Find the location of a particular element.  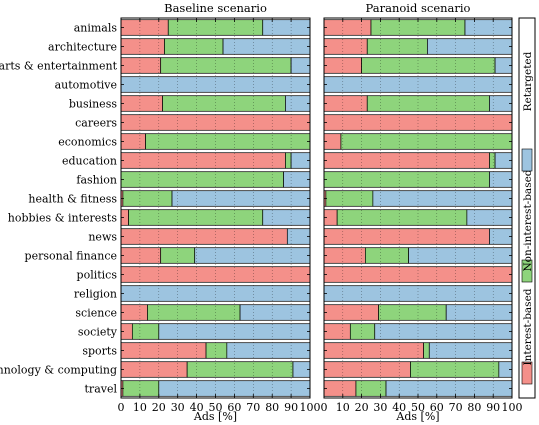

legend-label: Non-interest-based is located at coordinates (528, 220).